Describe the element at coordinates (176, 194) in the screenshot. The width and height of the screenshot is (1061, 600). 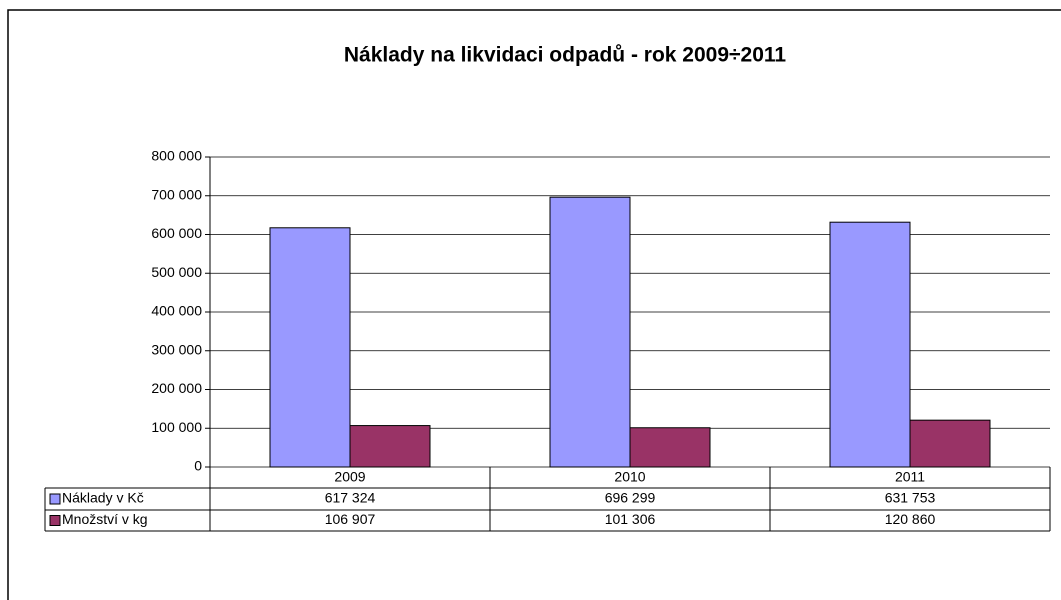
I see `y-tick-label: 700 000` at that location.